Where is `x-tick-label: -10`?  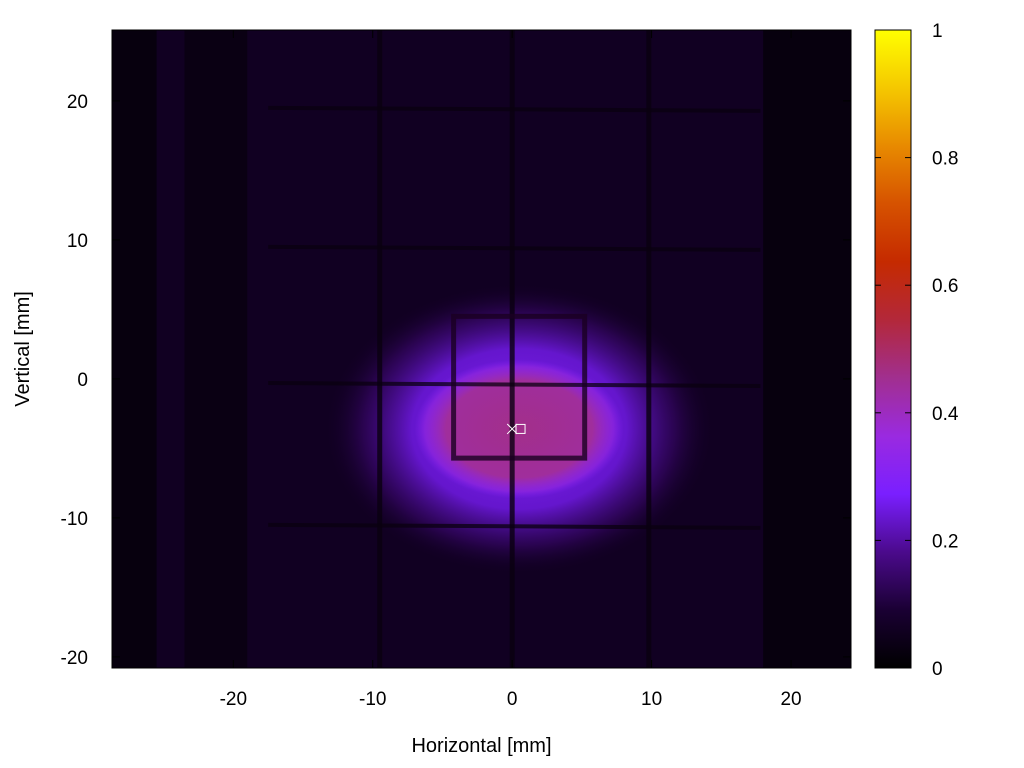 x-tick-label: -10 is located at coordinates (372, 699).